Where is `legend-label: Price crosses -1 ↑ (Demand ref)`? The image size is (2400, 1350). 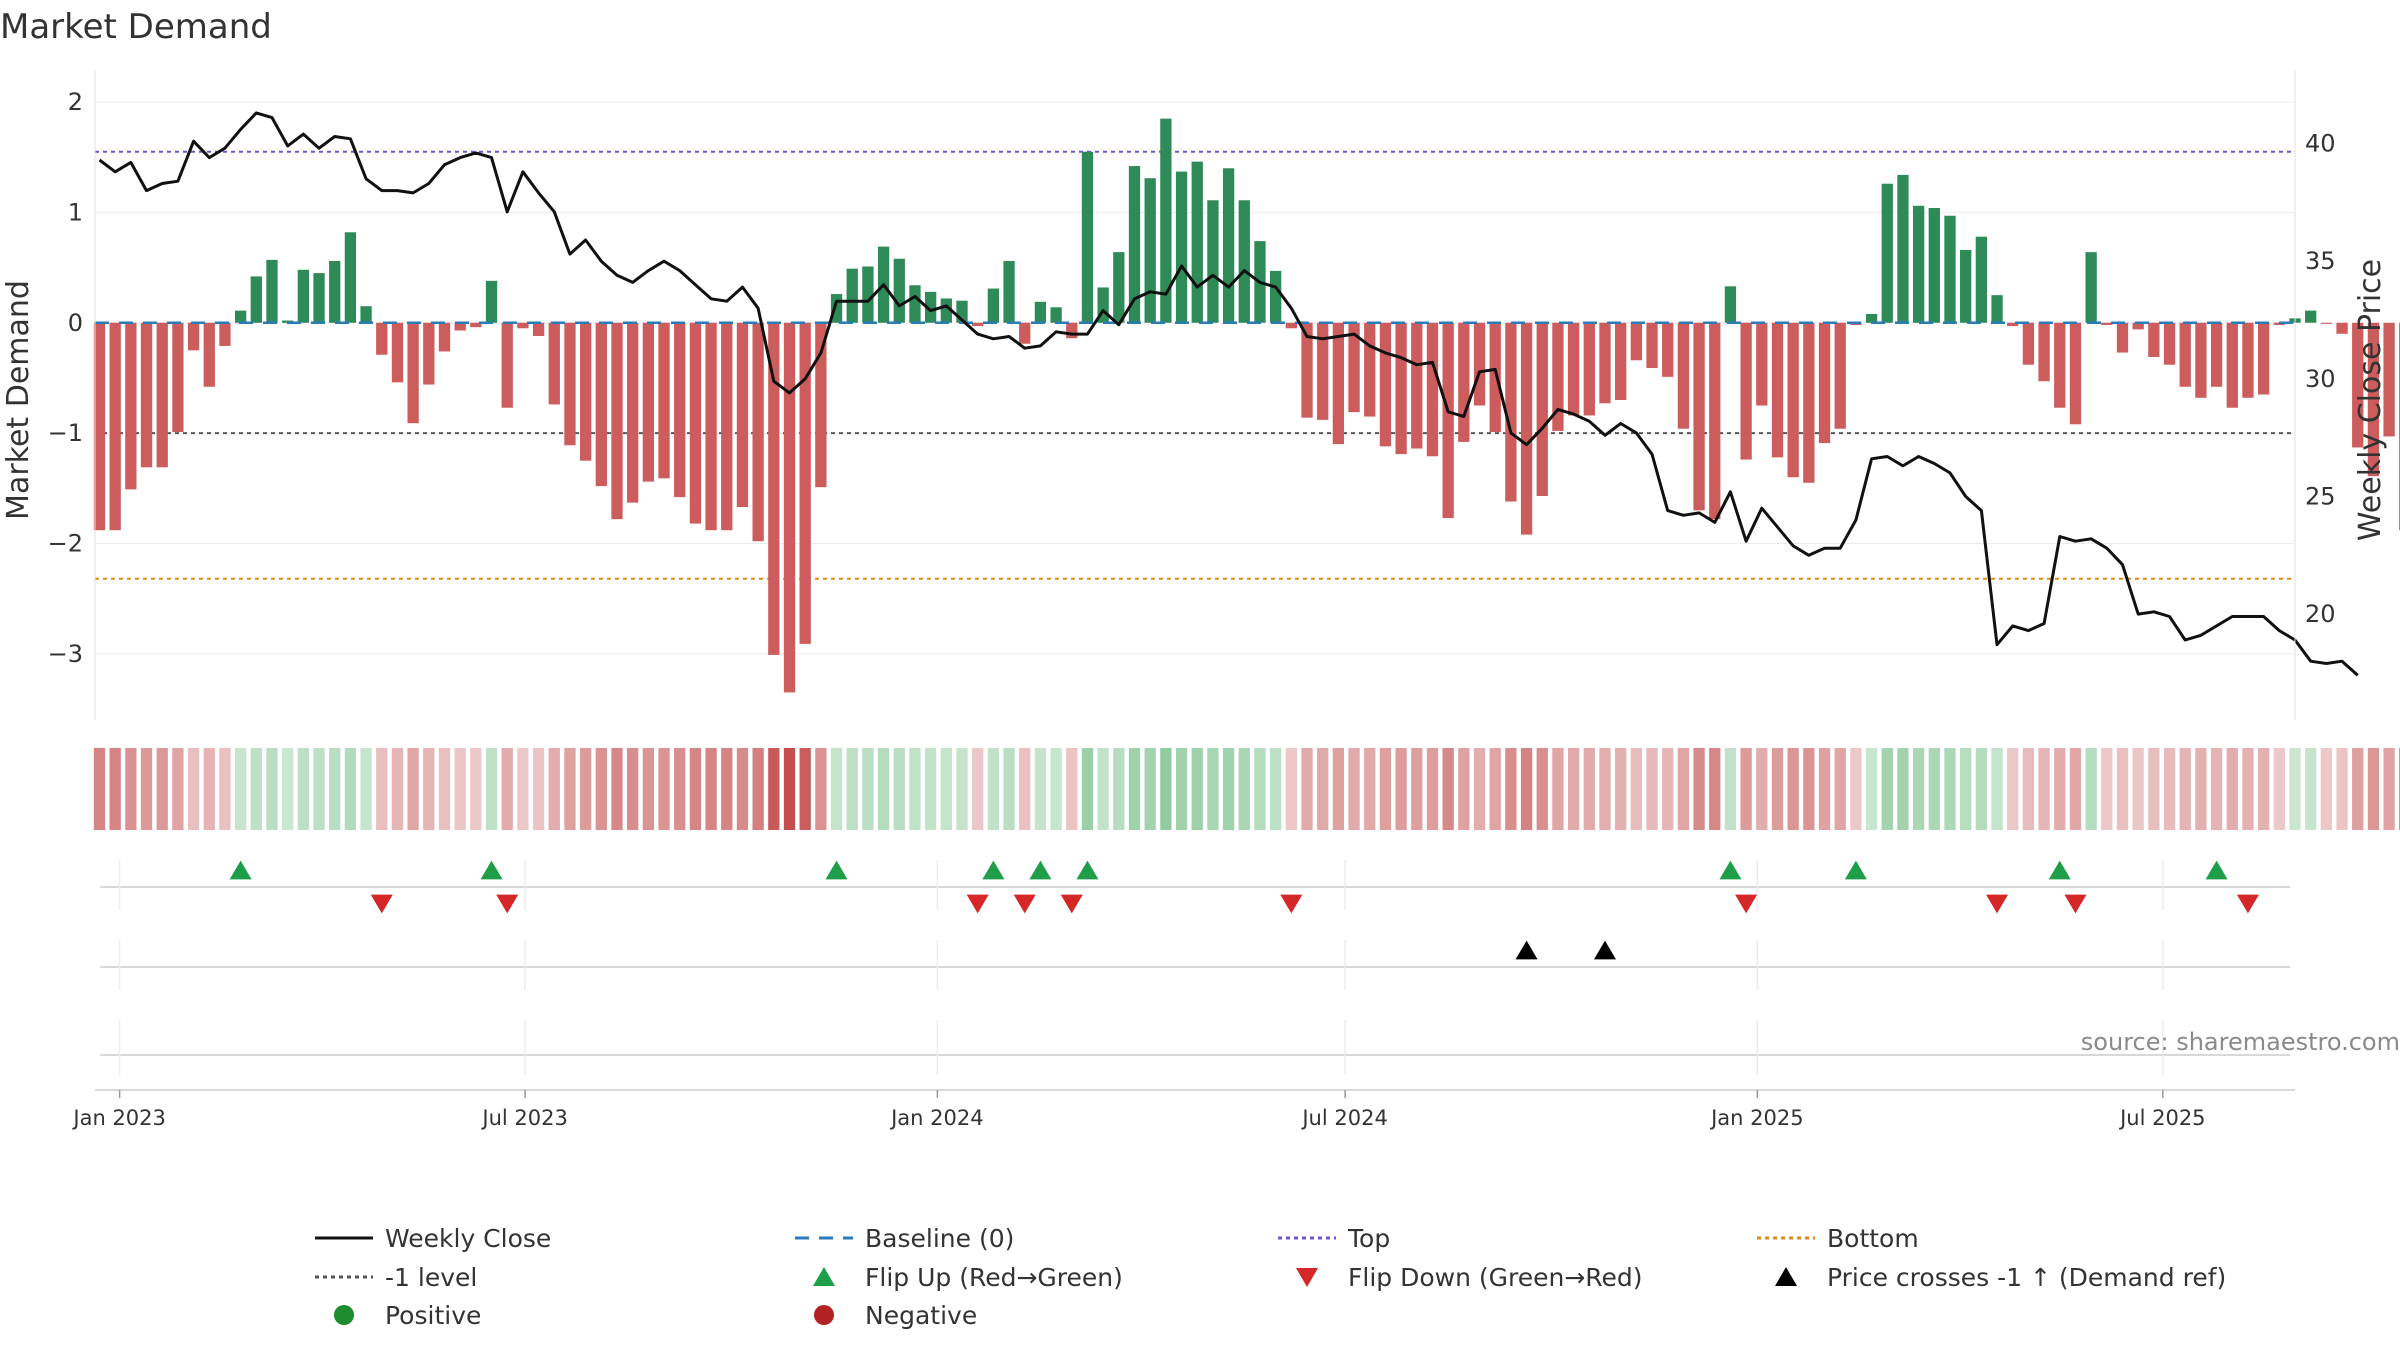 legend-label: Price crosses -1 ↑ (Demand ref) is located at coordinates (2026, 1277).